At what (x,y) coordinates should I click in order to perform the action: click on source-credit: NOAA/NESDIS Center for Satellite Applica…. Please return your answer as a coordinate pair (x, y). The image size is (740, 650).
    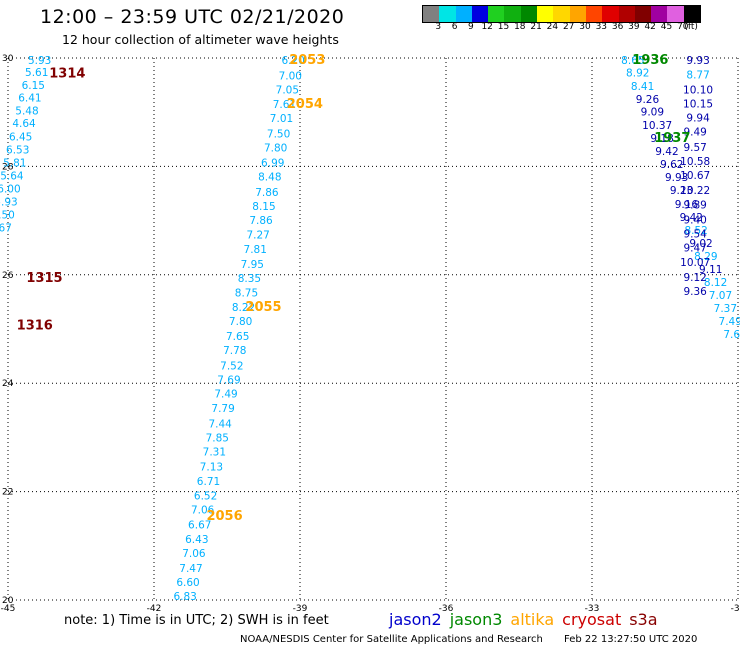
    Looking at the image, I should click on (391, 639).